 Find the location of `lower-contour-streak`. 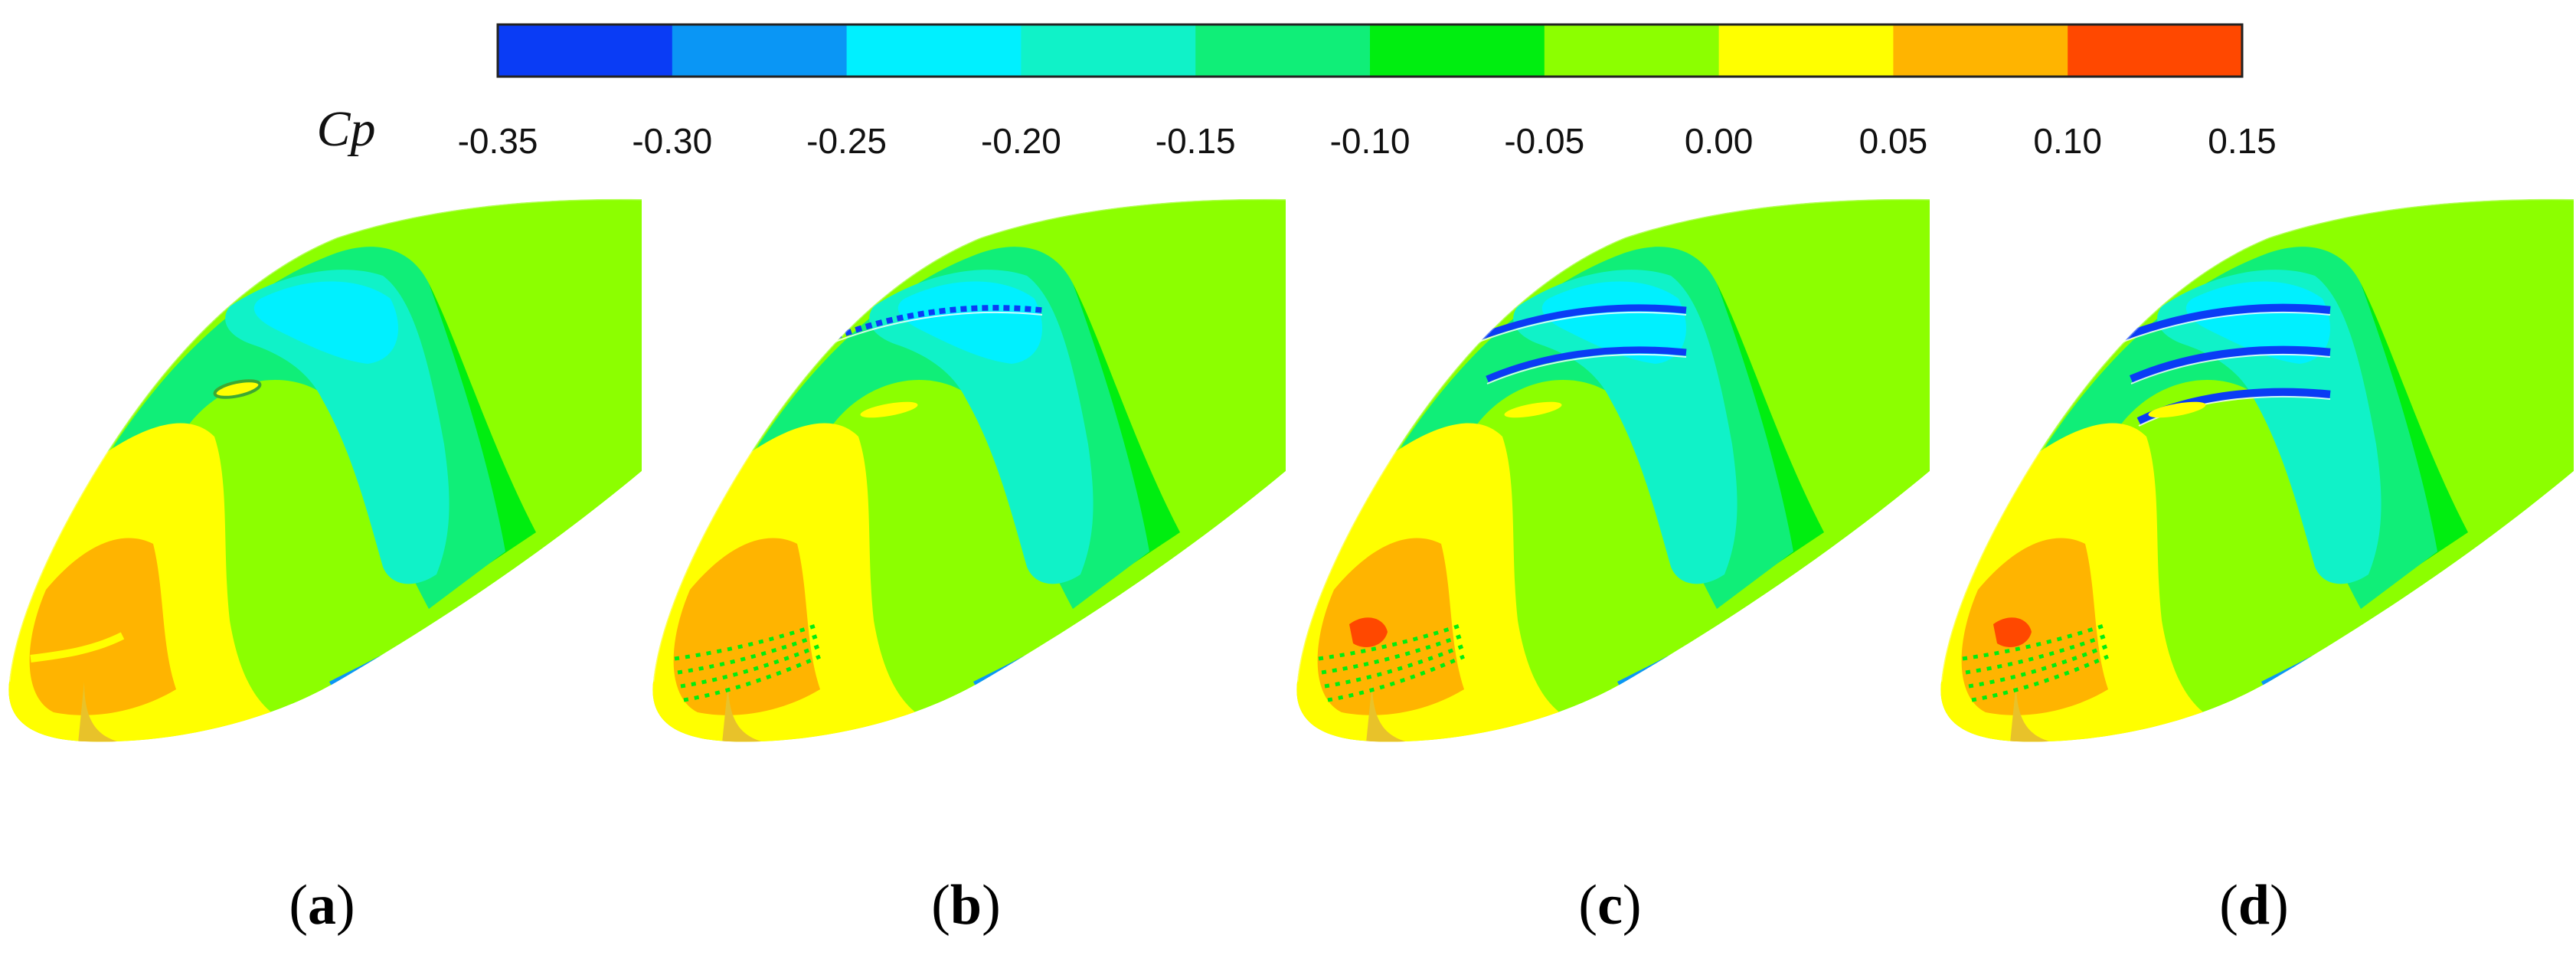

lower-contour-streak is located at coordinates (77, 648).